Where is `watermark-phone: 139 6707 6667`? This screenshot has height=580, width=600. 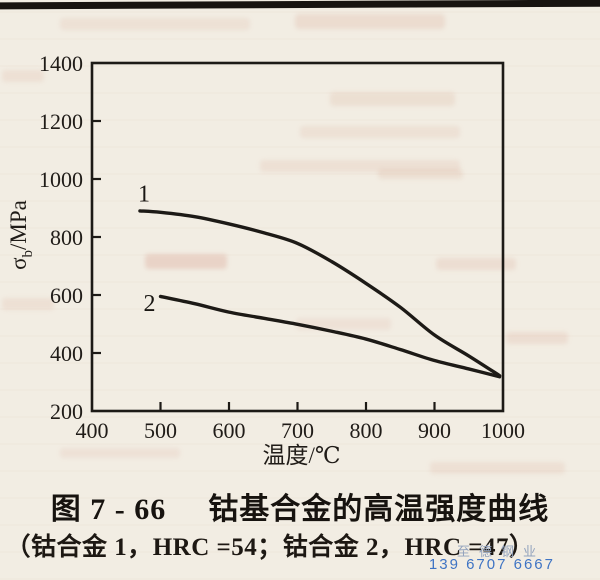
watermark-phone: 139 6707 6667 is located at coordinates (491, 564).